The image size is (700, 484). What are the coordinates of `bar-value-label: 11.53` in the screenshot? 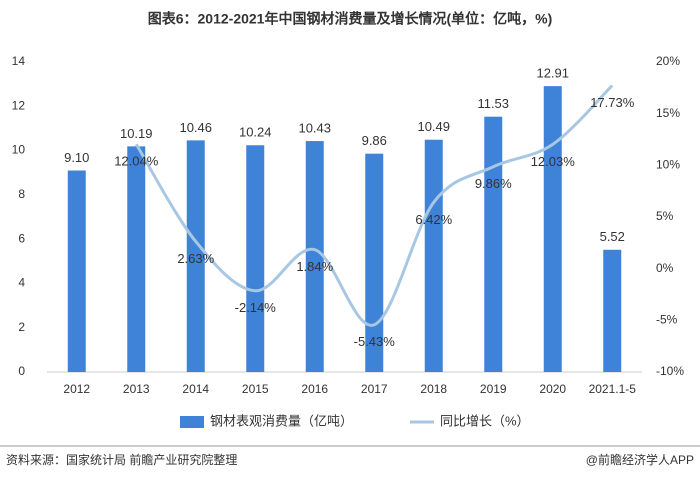 It's located at (493, 103).